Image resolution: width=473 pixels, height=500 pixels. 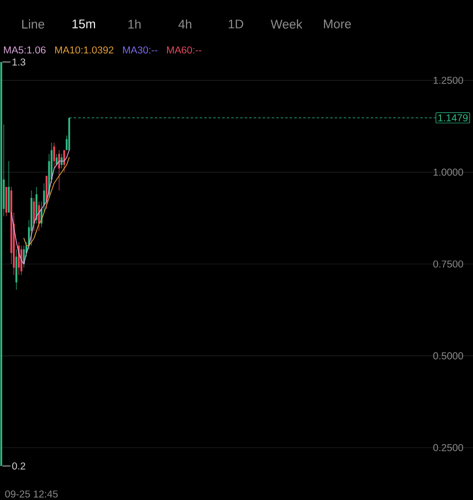 I want to click on y-tick-label: 0.2500, so click(x=448, y=448).